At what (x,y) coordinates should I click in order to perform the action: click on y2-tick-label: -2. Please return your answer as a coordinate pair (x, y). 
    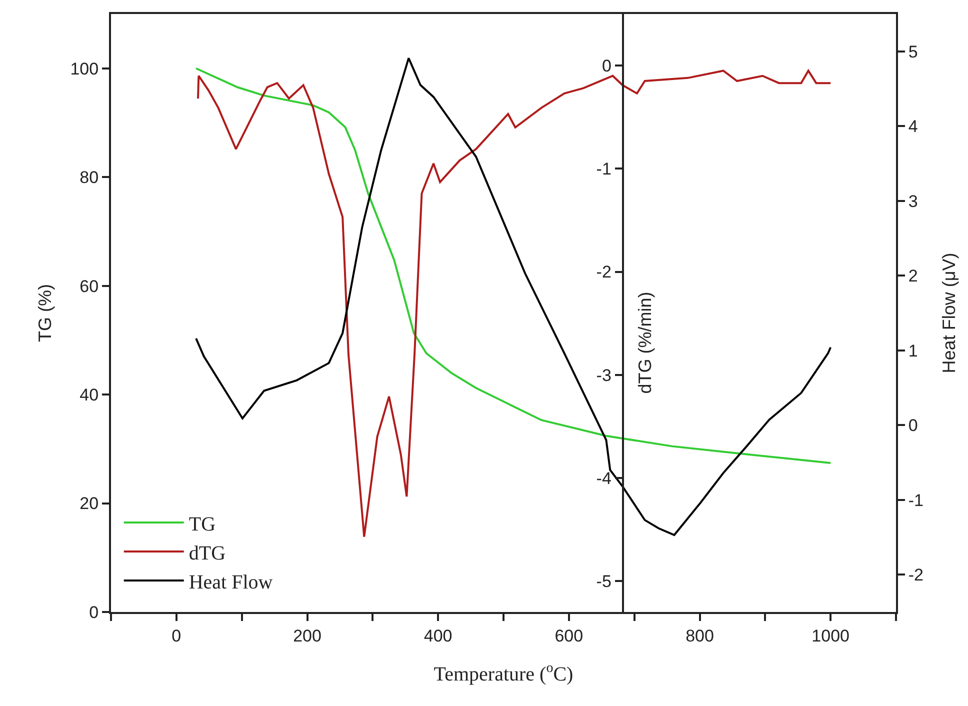
    Looking at the image, I should click on (604, 272).